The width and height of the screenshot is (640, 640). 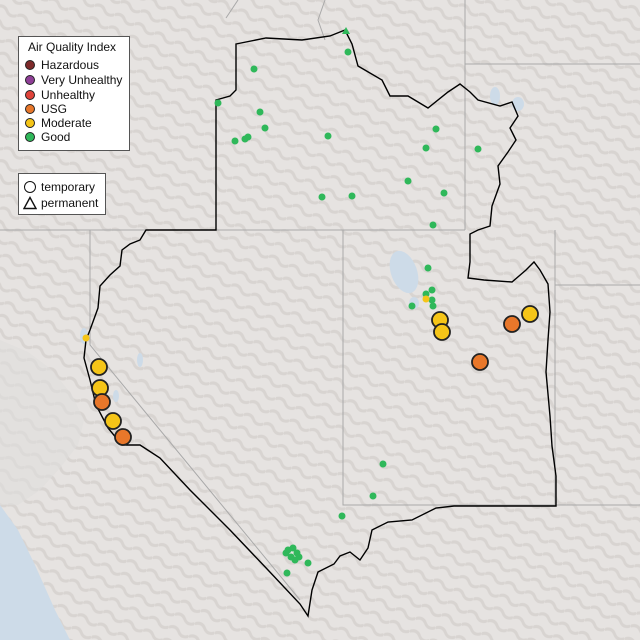 I want to click on legend-item-hazardous: Hazardous, so click(x=61, y=65).